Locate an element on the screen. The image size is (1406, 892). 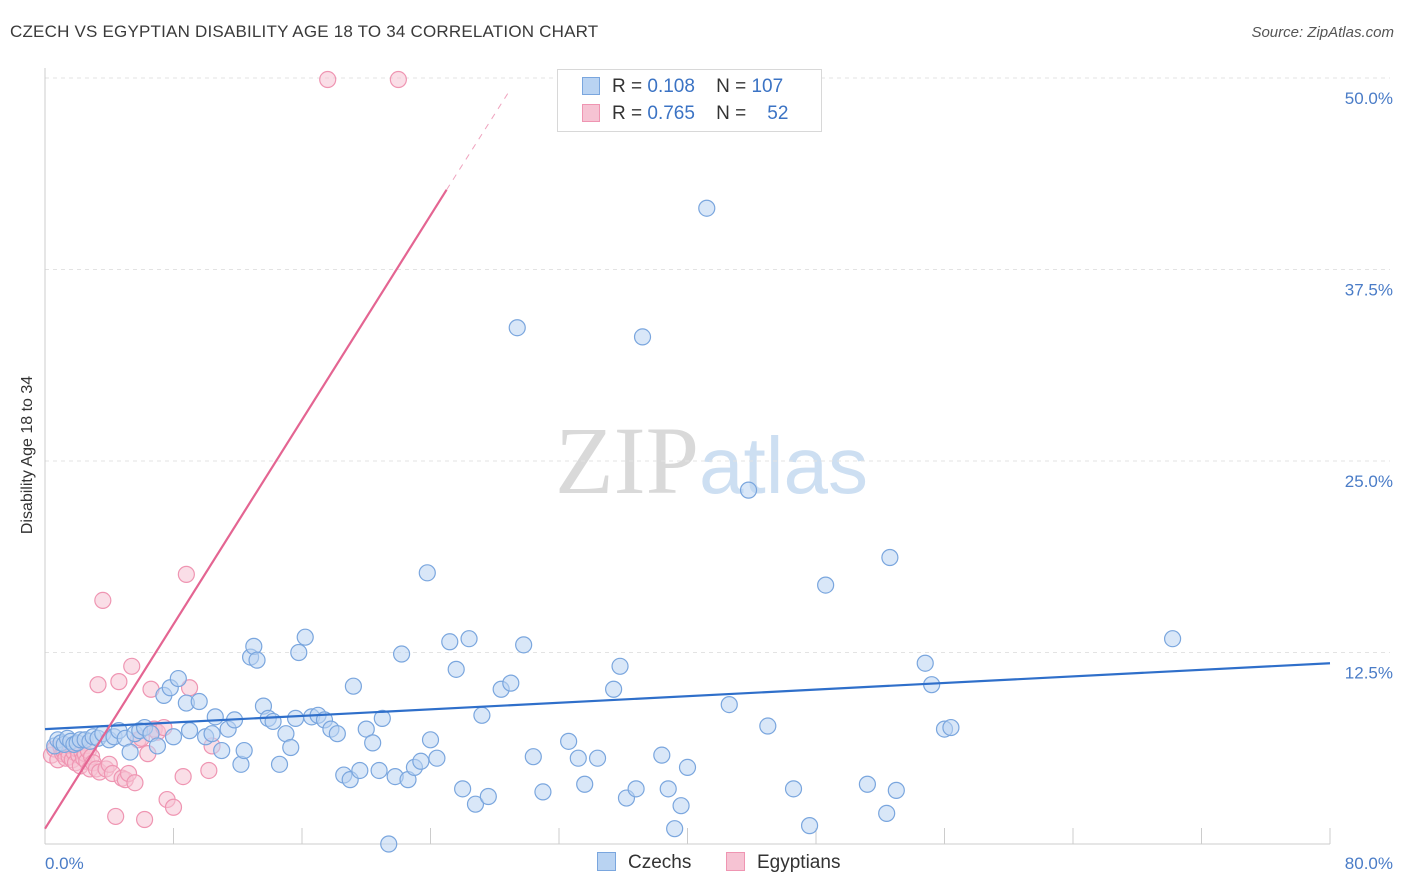
x-tick-label: 0.0% is located at coordinates (64, 863).